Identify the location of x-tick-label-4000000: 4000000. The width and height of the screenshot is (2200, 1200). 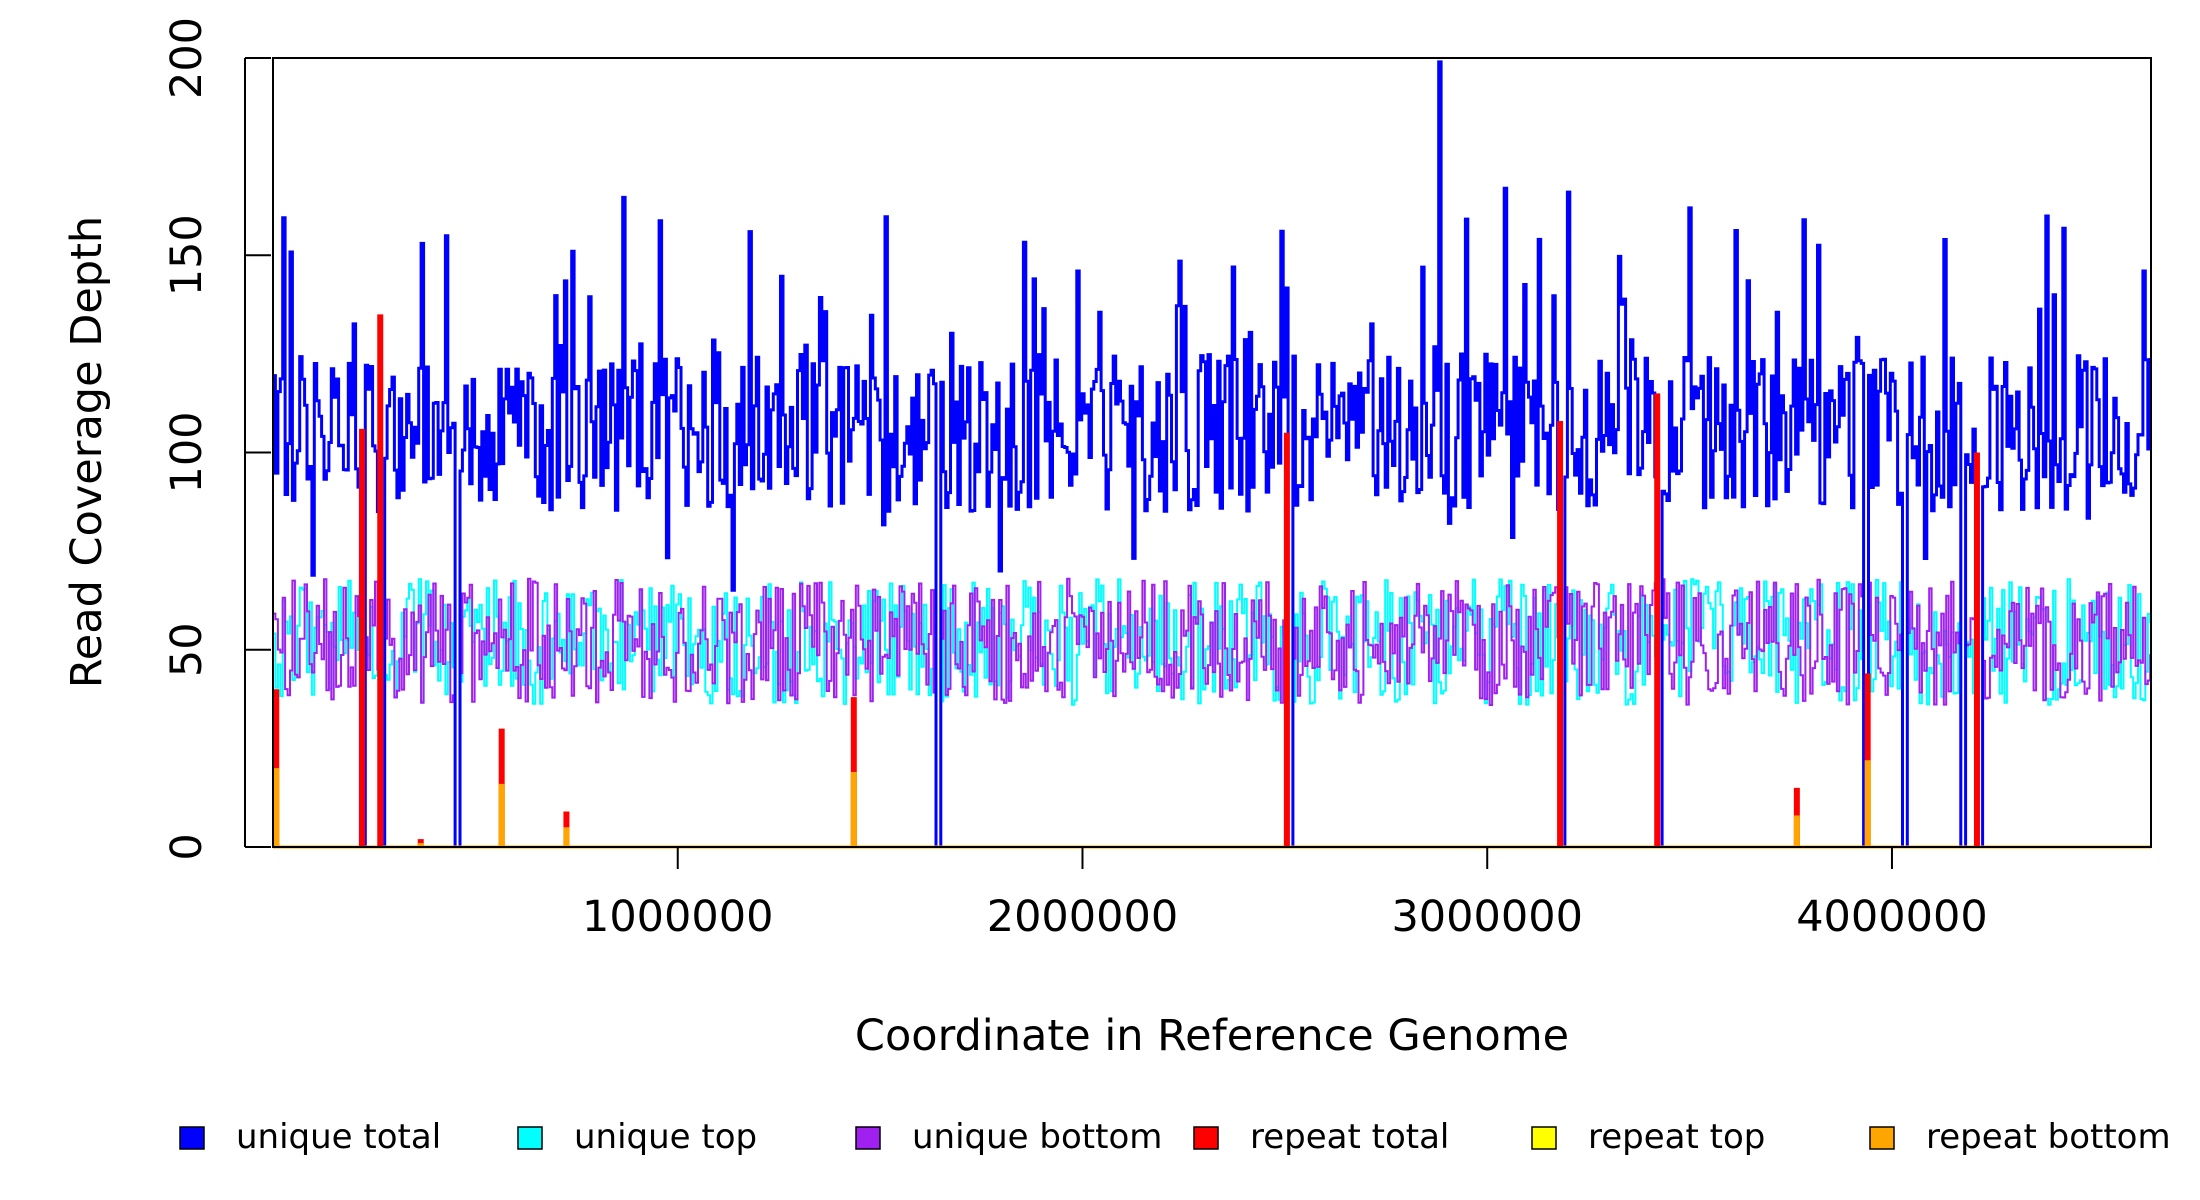
(1892, 917).